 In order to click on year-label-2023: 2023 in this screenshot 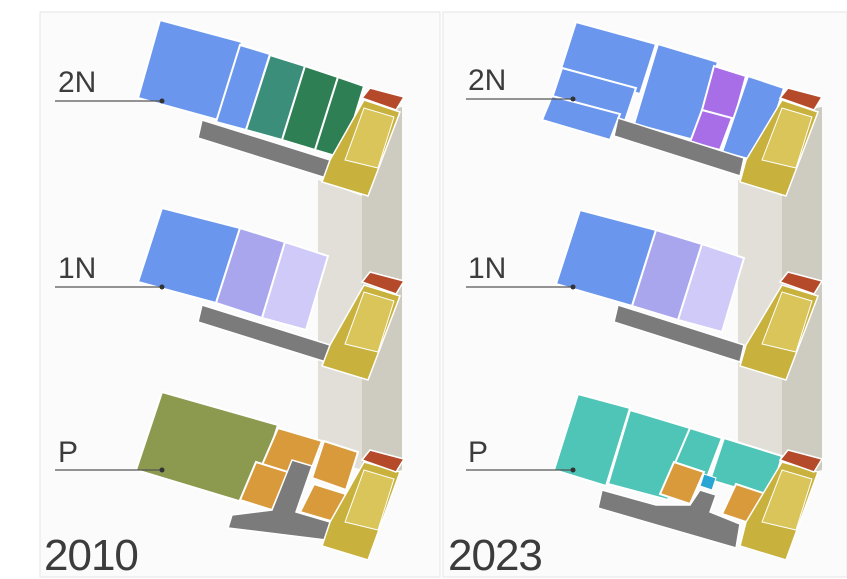, I will do `click(495, 555)`.